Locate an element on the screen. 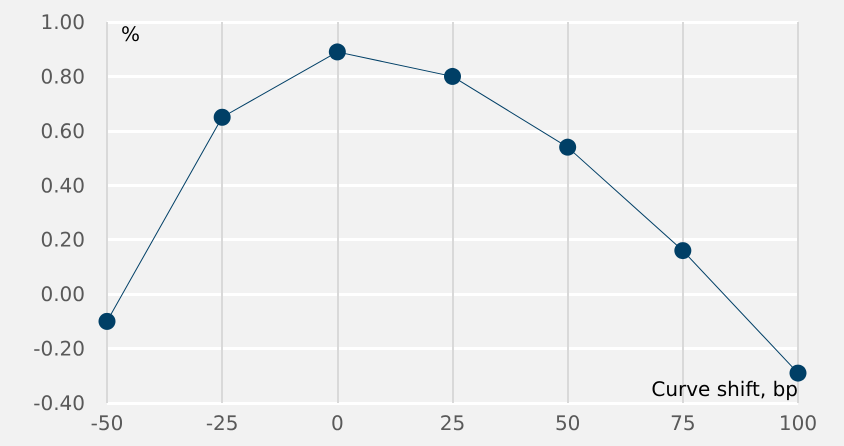 The width and height of the screenshot is (844, 446). y-tick-label: 0.40 is located at coordinates (62, 185).